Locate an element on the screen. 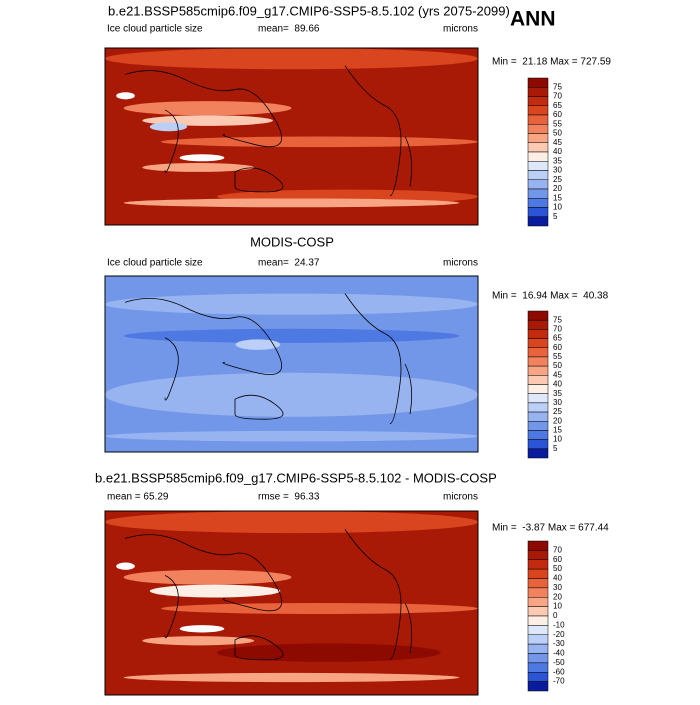 The width and height of the screenshot is (700, 705). map-field is located at coordinates (291, 603).